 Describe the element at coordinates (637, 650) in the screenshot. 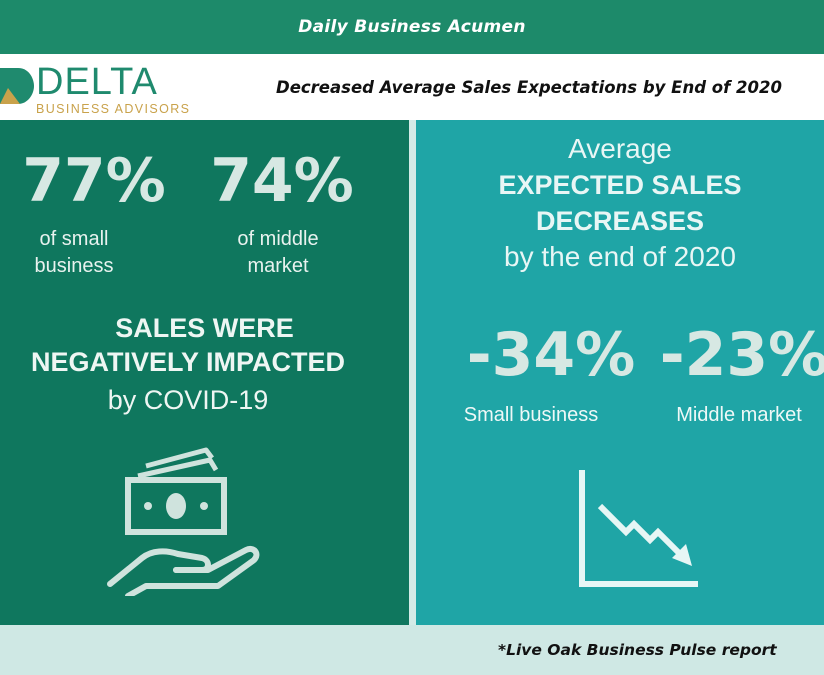

I see `source-note: *Live Oak Business Pulse report` at that location.